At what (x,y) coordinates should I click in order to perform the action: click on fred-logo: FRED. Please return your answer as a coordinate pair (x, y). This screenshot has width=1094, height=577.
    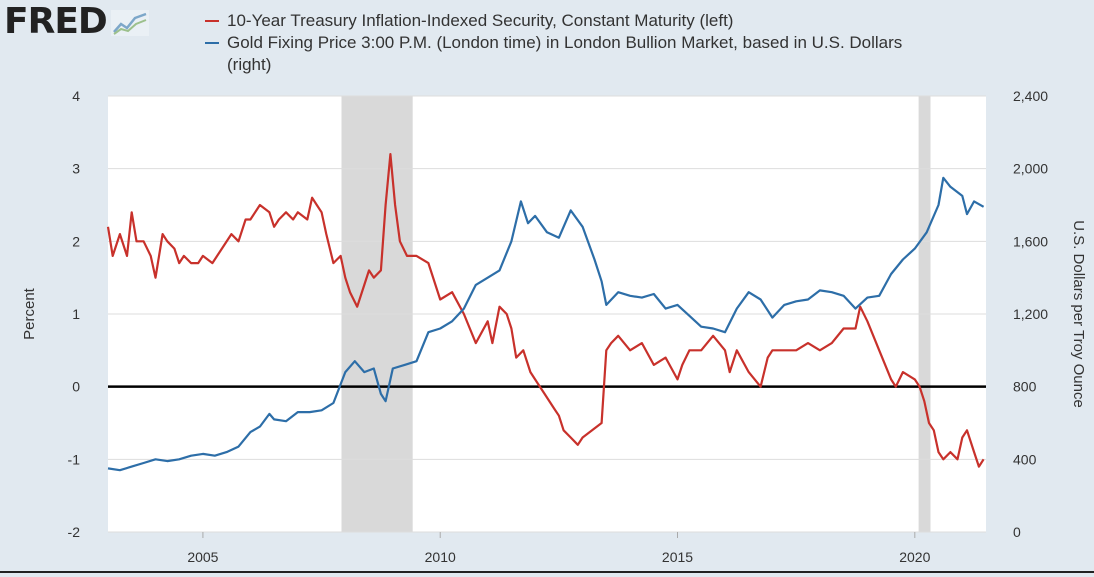
    Looking at the image, I should click on (76, 22).